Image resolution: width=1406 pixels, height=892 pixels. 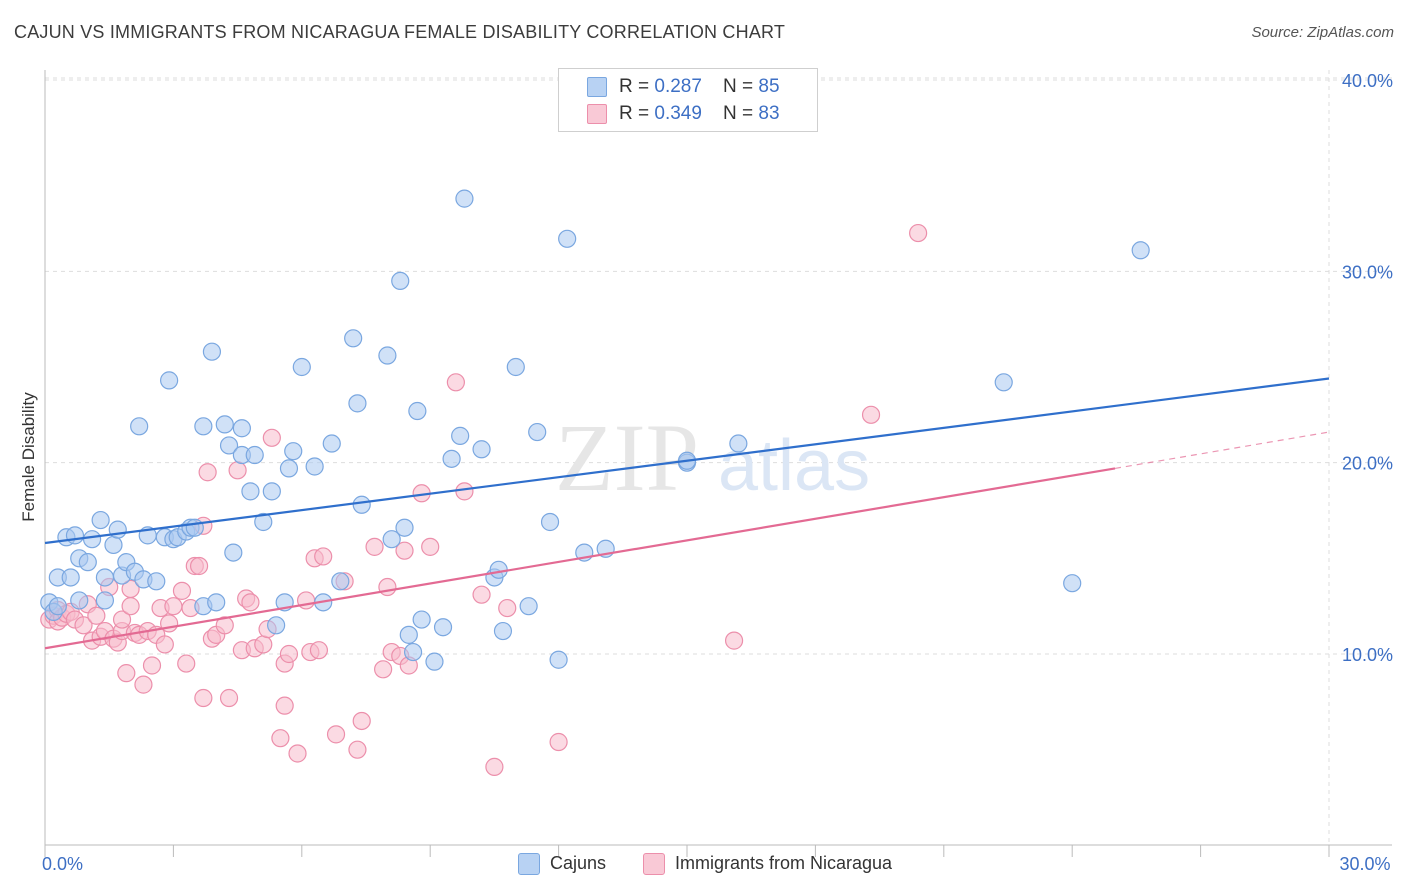 What do you see at coordinates (578, 863) in the screenshot?
I see `bottom-legend-label-cajuns: Cajuns` at bounding box center [578, 863].